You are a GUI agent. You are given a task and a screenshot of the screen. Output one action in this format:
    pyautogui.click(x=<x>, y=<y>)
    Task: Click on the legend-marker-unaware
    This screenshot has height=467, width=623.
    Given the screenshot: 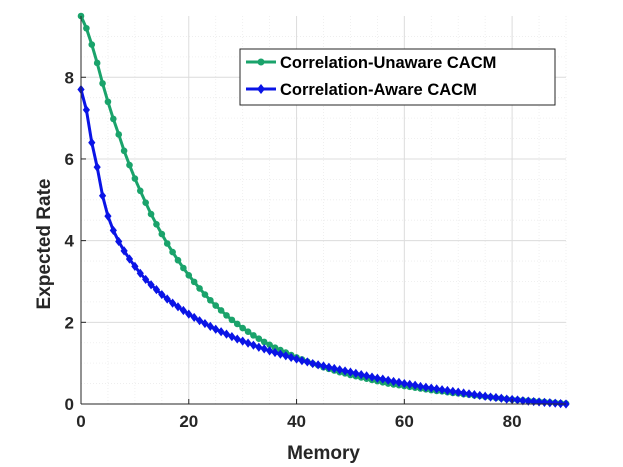 What is the action you would take?
    pyautogui.click(x=261, y=62)
    